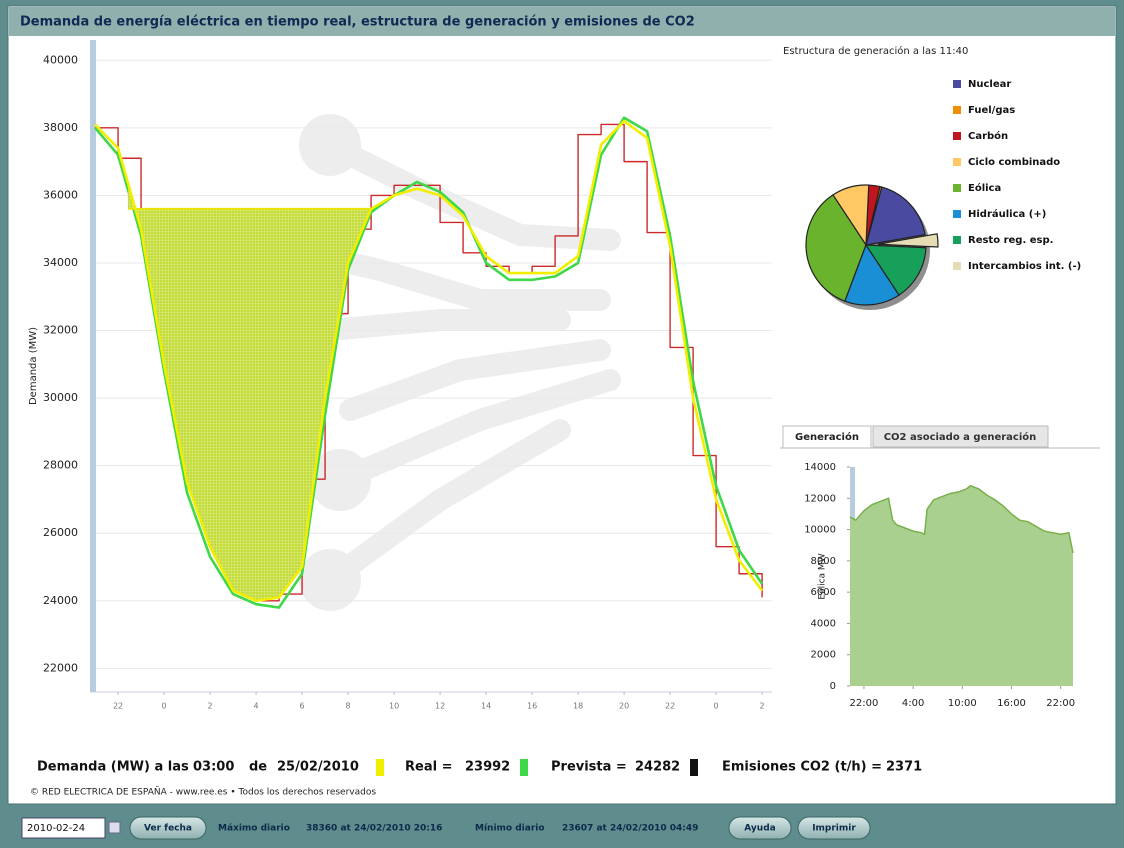 The height and width of the screenshot is (848, 1124). Describe the element at coordinates (510, 829) in the screenshot. I see `min-label: Mínimo diario` at that location.